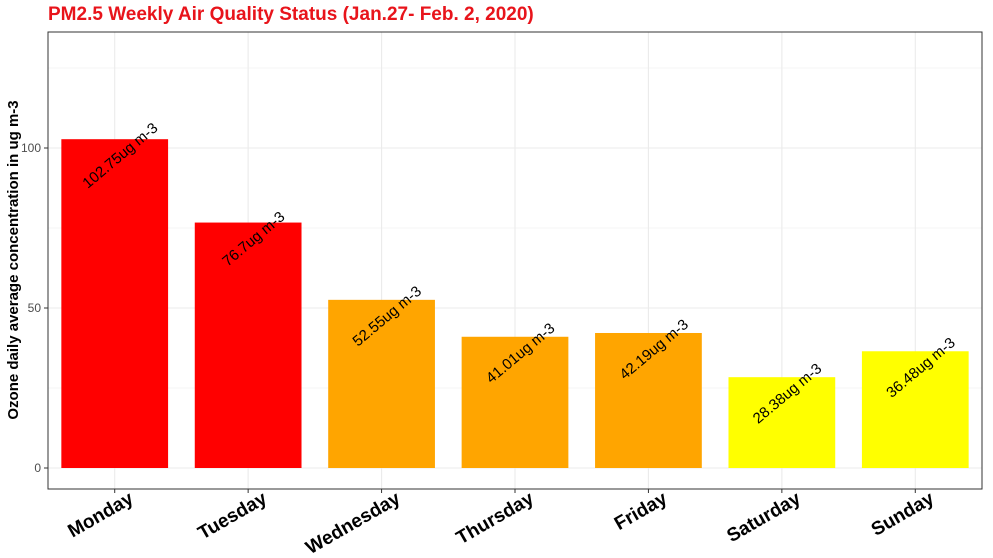 The width and height of the screenshot is (993, 558). What do you see at coordinates (233, 516) in the screenshot?
I see `x-tick-label-tuesday: Tuesday` at bounding box center [233, 516].